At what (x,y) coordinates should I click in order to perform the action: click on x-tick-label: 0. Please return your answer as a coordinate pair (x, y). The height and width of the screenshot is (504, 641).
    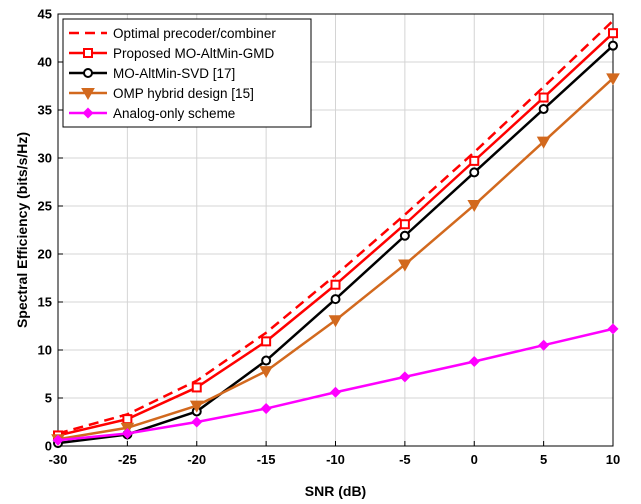
    Looking at the image, I should click on (474, 459).